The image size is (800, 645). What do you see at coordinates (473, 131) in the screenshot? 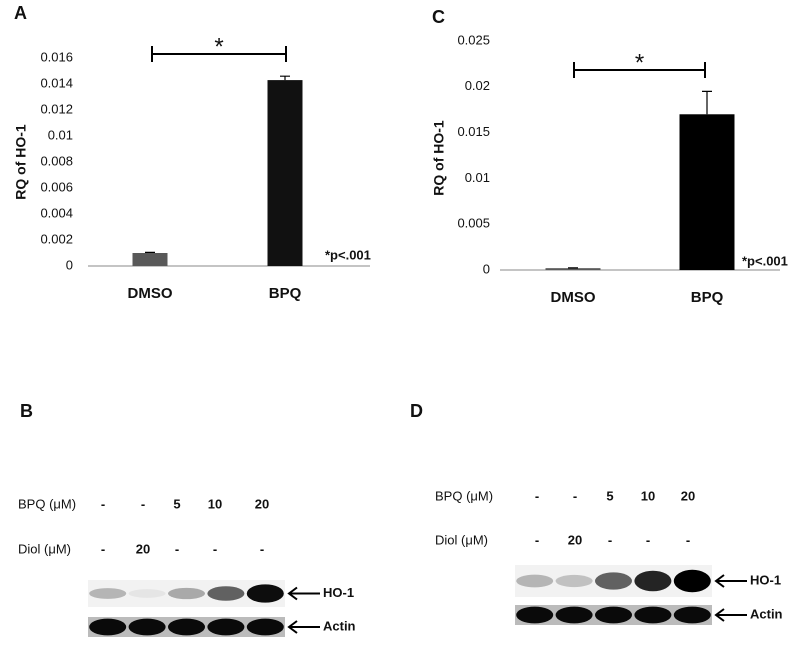
I see `y-tick-label: 0.015` at bounding box center [473, 131].